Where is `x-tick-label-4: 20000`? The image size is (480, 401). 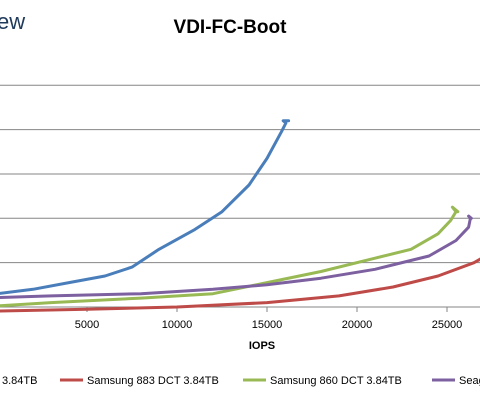
x-tick-label-4: 20000 is located at coordinates (357, 325).